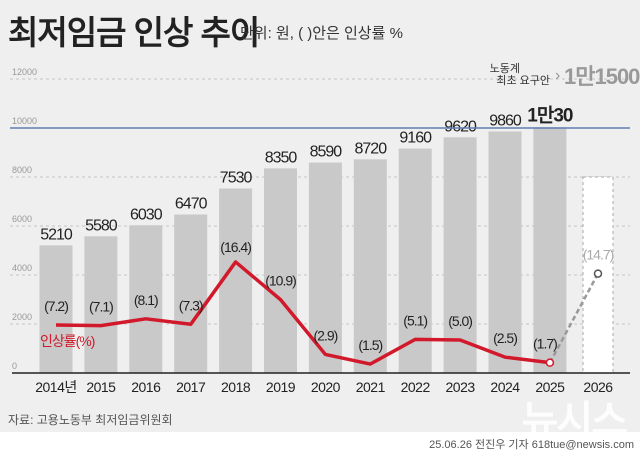 Image resolution: width=640 pixels, height=453 pixels. Describe the element at coordinates (460, 321) in the screenshot. I see `rate-label: (5.0)` at that location.